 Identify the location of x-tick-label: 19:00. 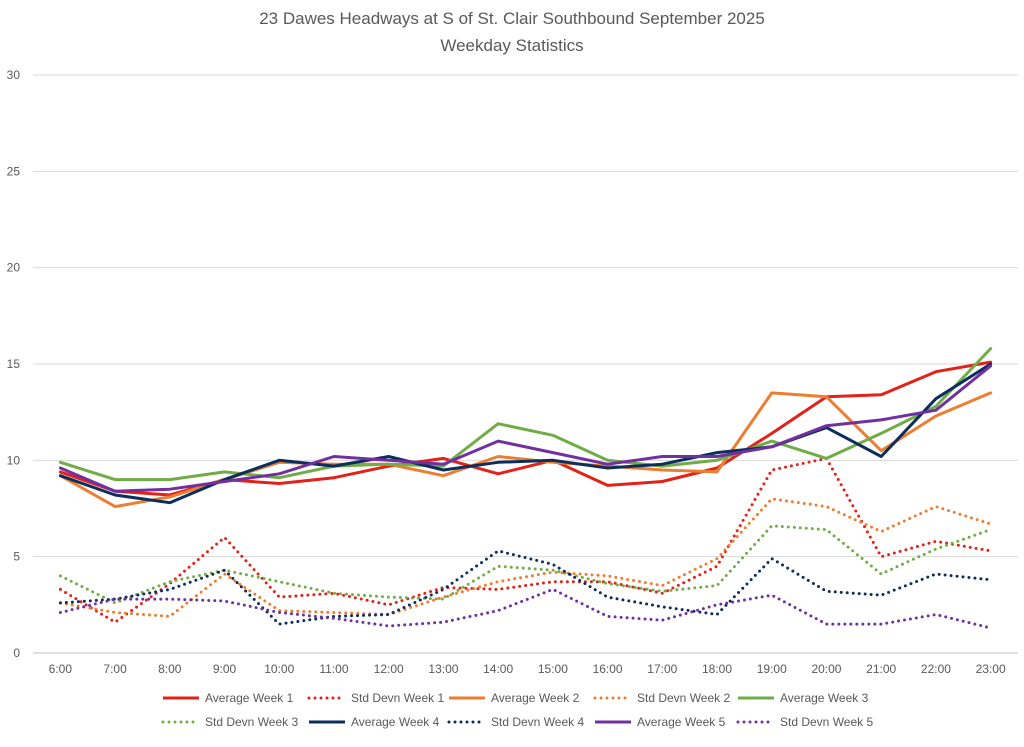
(772, 669).